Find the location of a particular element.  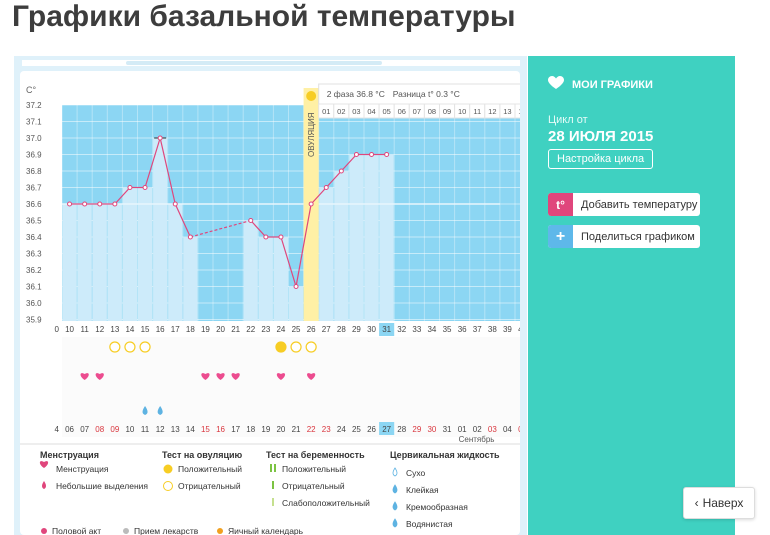

date-label: 27 is located at coordinates (386, 429).